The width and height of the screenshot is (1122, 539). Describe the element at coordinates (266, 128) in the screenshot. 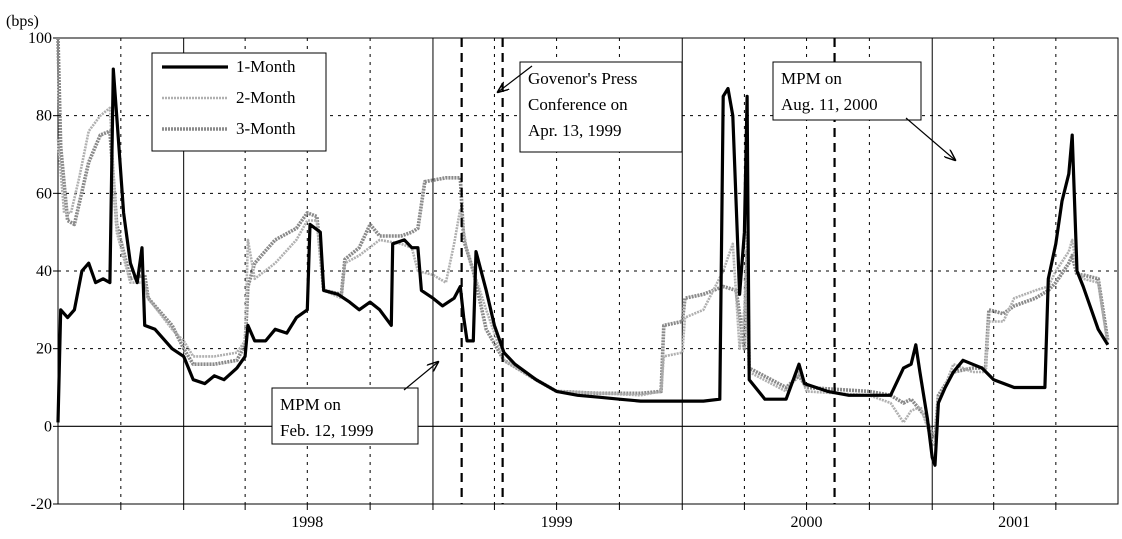

I see `legend-label-3-month: 3-Month` at that location.